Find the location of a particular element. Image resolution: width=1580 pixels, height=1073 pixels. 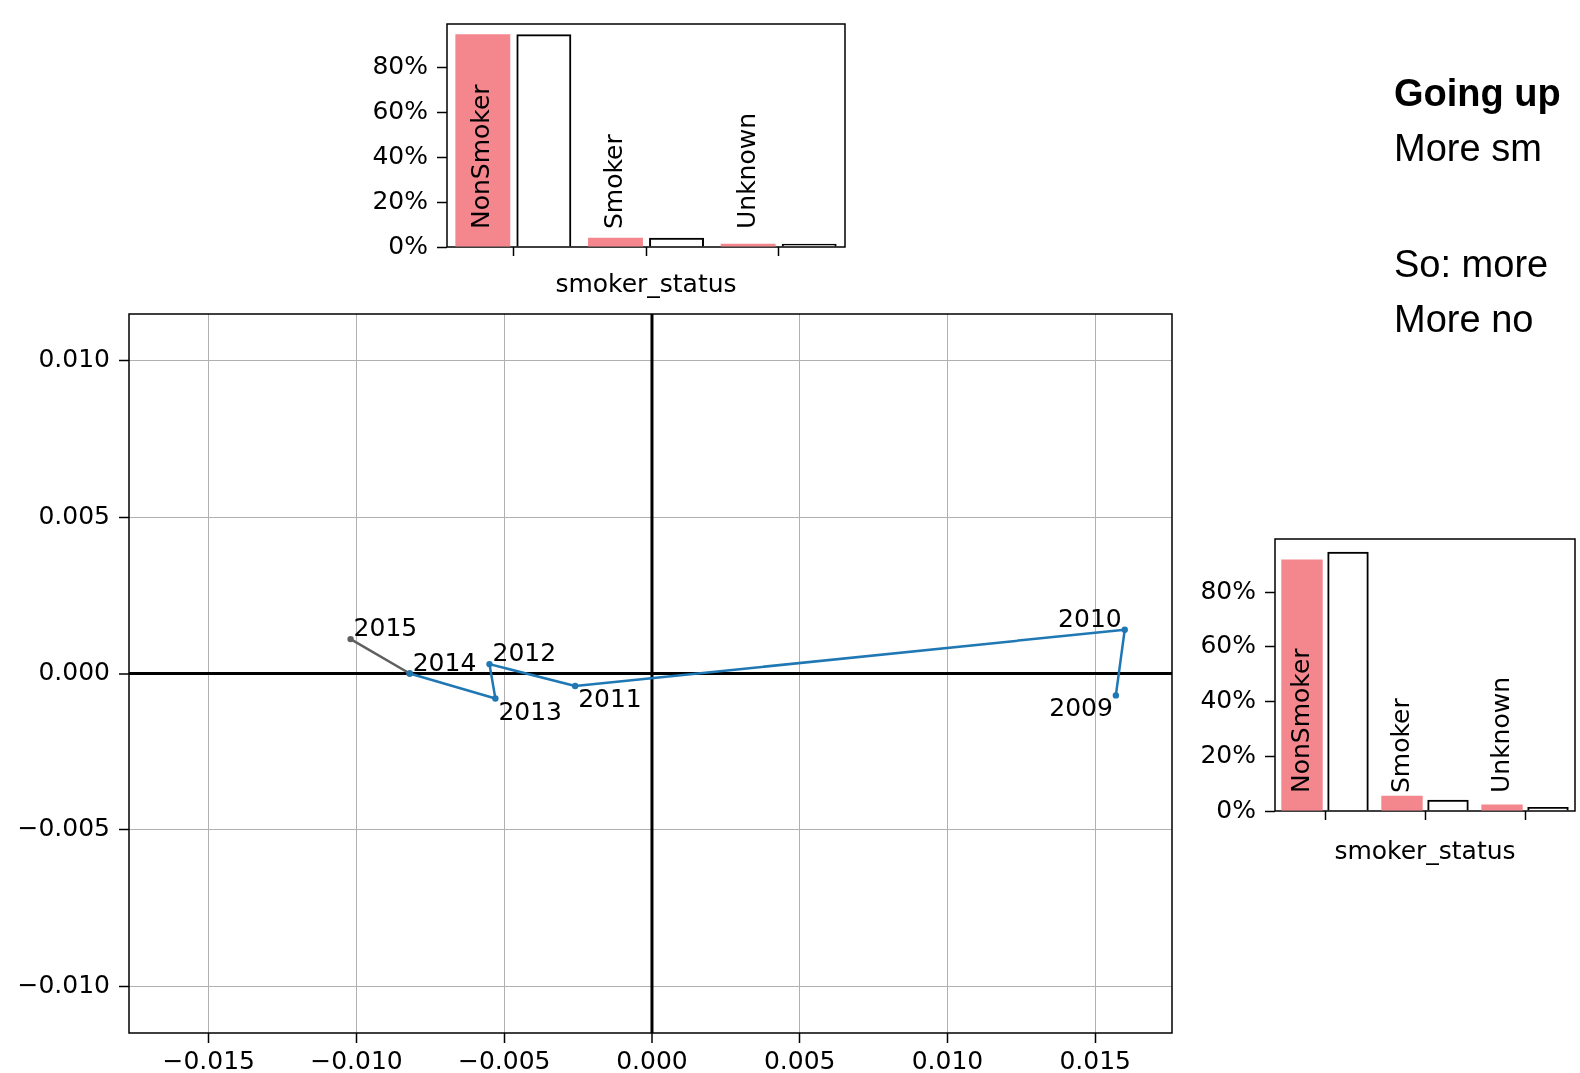

text: More sm is located at coordinates (1468, 148).